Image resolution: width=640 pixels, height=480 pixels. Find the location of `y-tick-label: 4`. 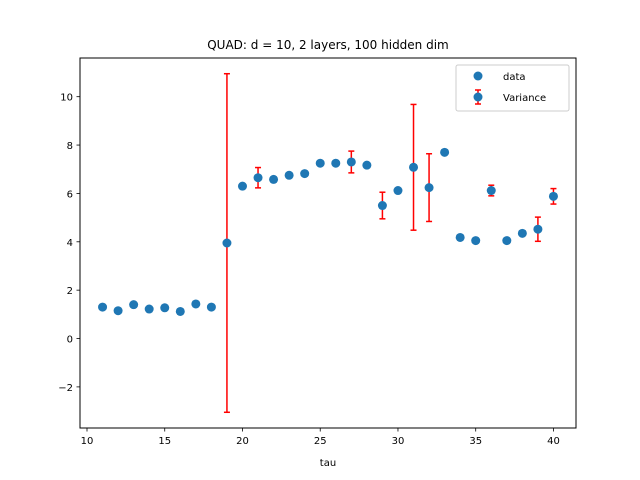

y-tick-label: 4 is located at coordinates (70, 243).